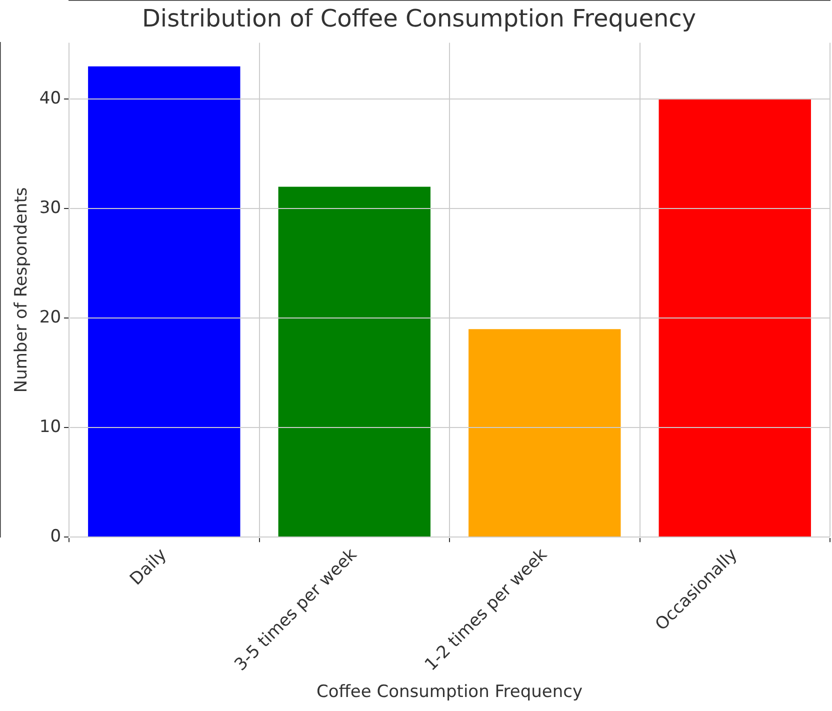 This screenshot has width=832, height=711. What do you see at coordinates (50, 208) in the screenshot?
I see `y-tick-label: 30` at bounding box center [50, 208].